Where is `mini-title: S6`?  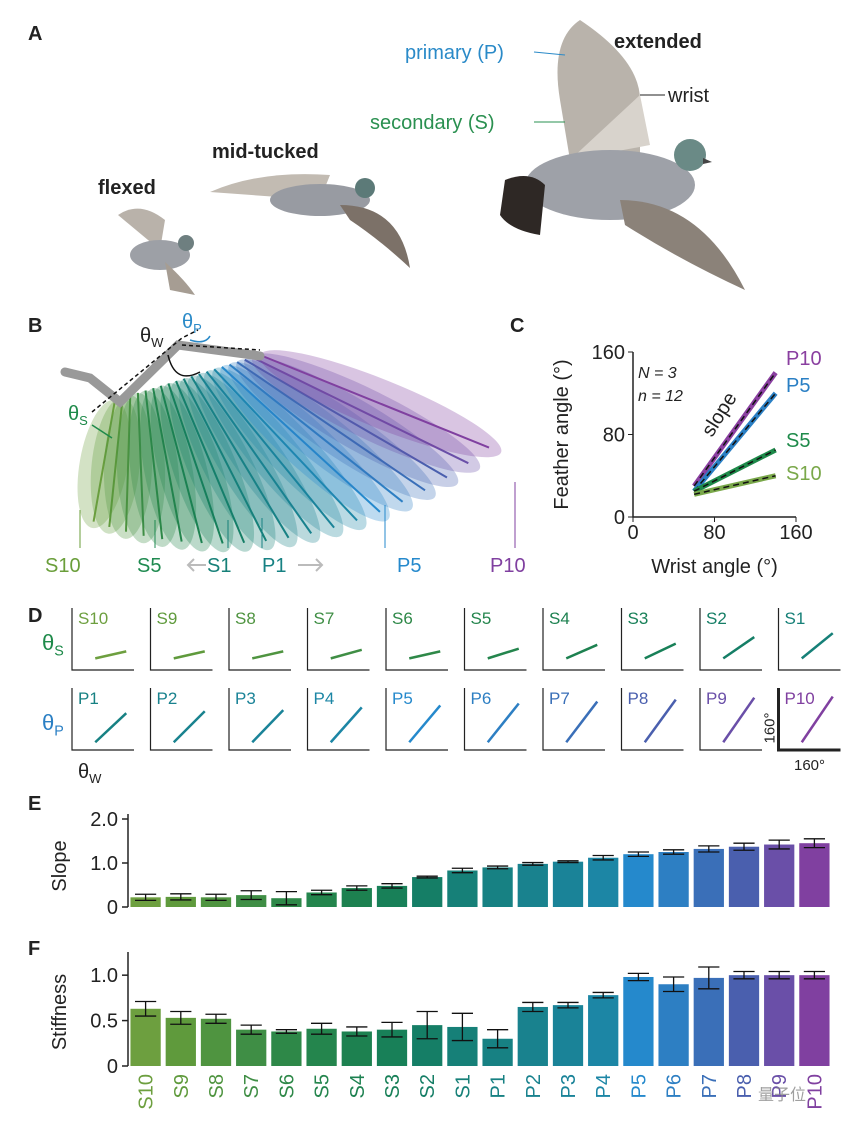 mini-title: S6 is located at coordinates (402, 618).